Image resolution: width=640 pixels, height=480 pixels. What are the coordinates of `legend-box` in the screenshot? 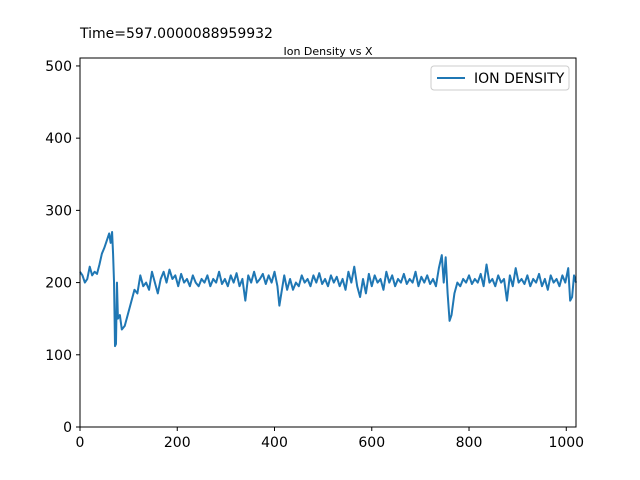 It's located at (500, 78).